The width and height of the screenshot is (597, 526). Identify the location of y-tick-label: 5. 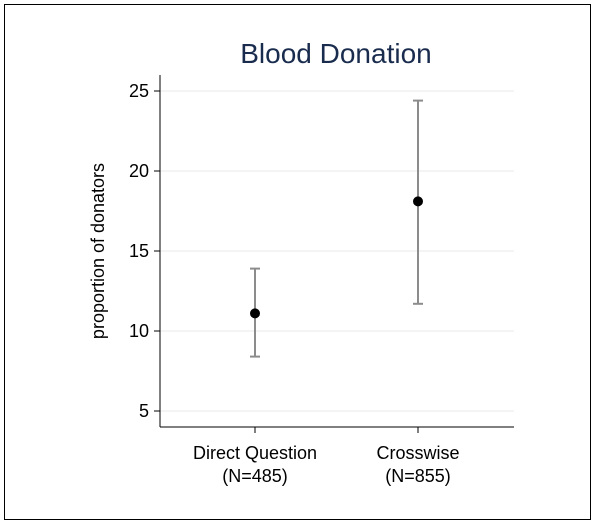
(144, 411).